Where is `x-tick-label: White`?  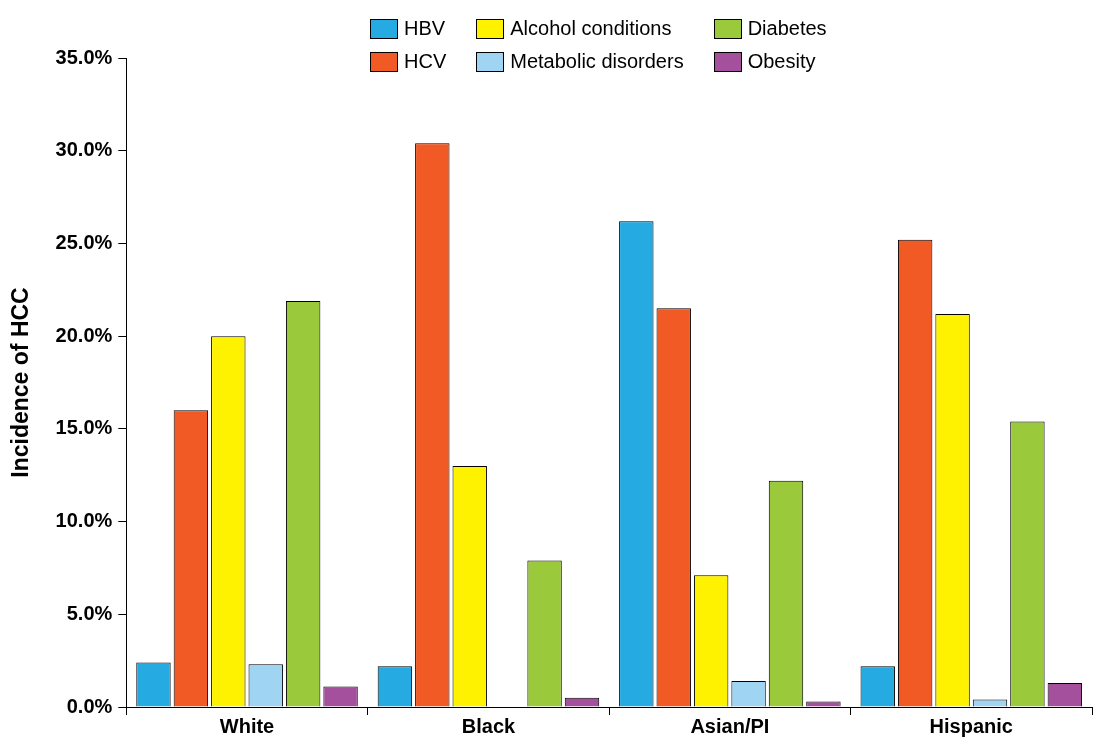
x-tick-label: White is located at coordinates (247, 725).